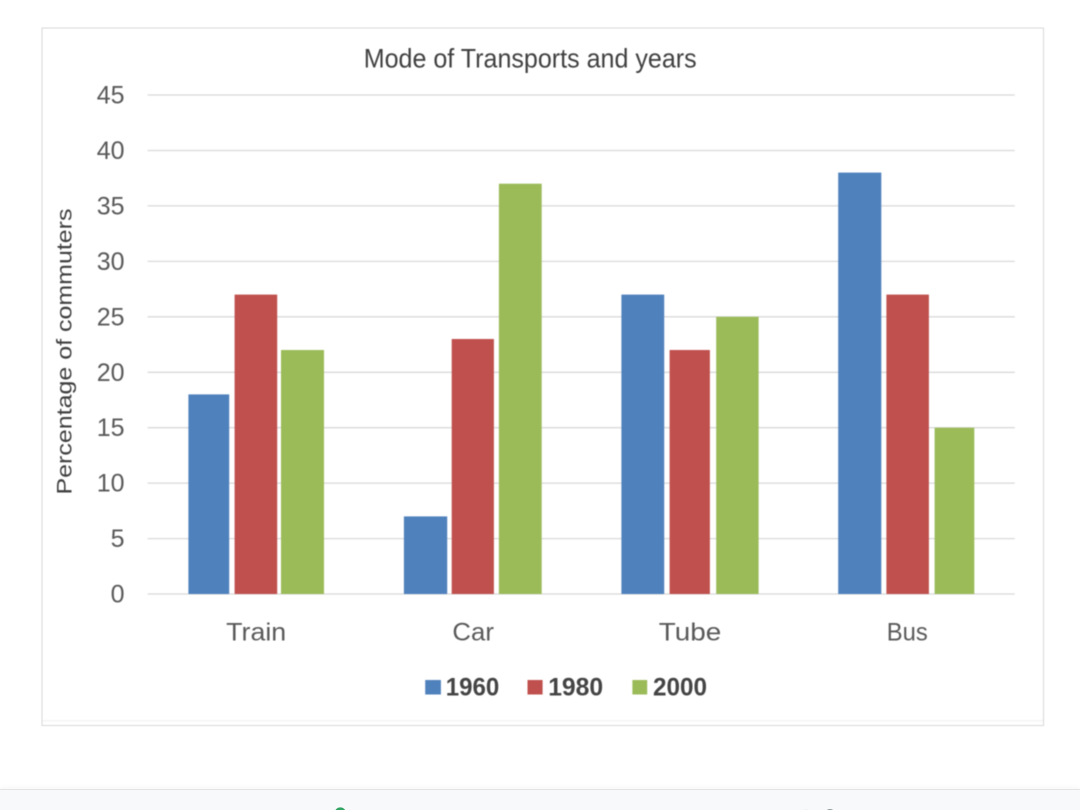 The height and width of the screenshot is (810, 1080). I want to click on svg-text: 15, so click(111, 428).